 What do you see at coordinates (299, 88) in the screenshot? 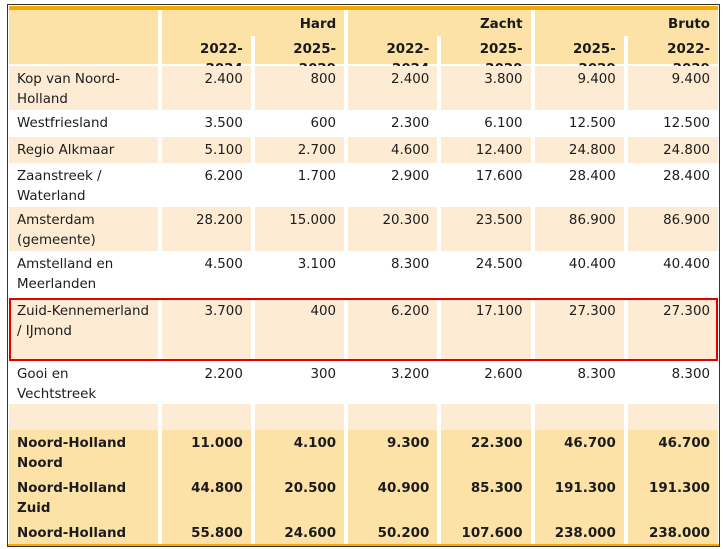
I see `cell-value: 800` at bounding box center [299, 88].